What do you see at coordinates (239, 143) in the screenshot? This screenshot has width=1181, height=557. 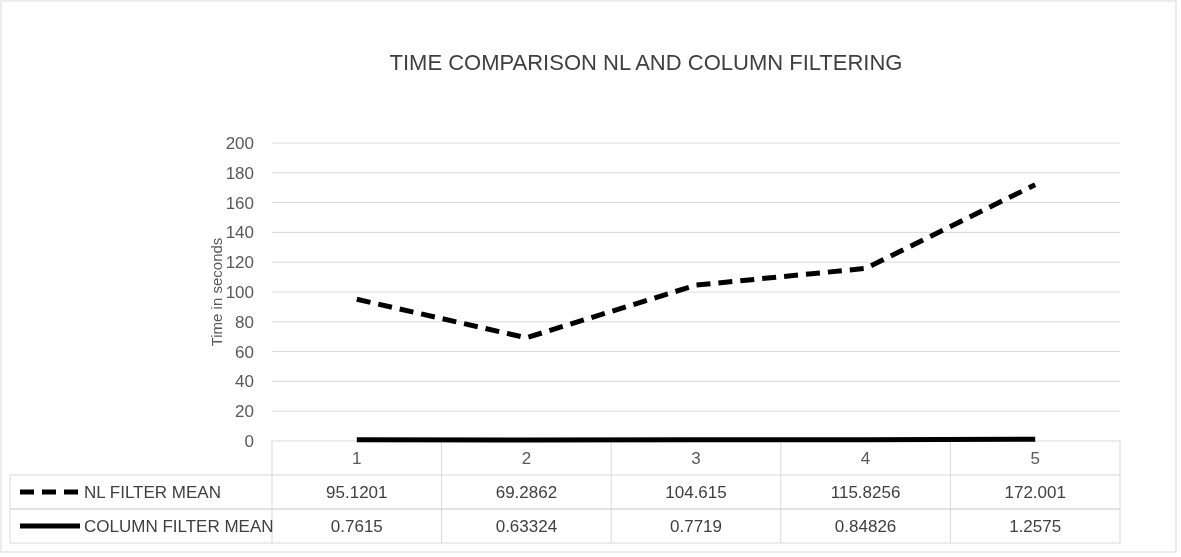 I see `y-tick-label: 200` at bounding box center [239, 143].